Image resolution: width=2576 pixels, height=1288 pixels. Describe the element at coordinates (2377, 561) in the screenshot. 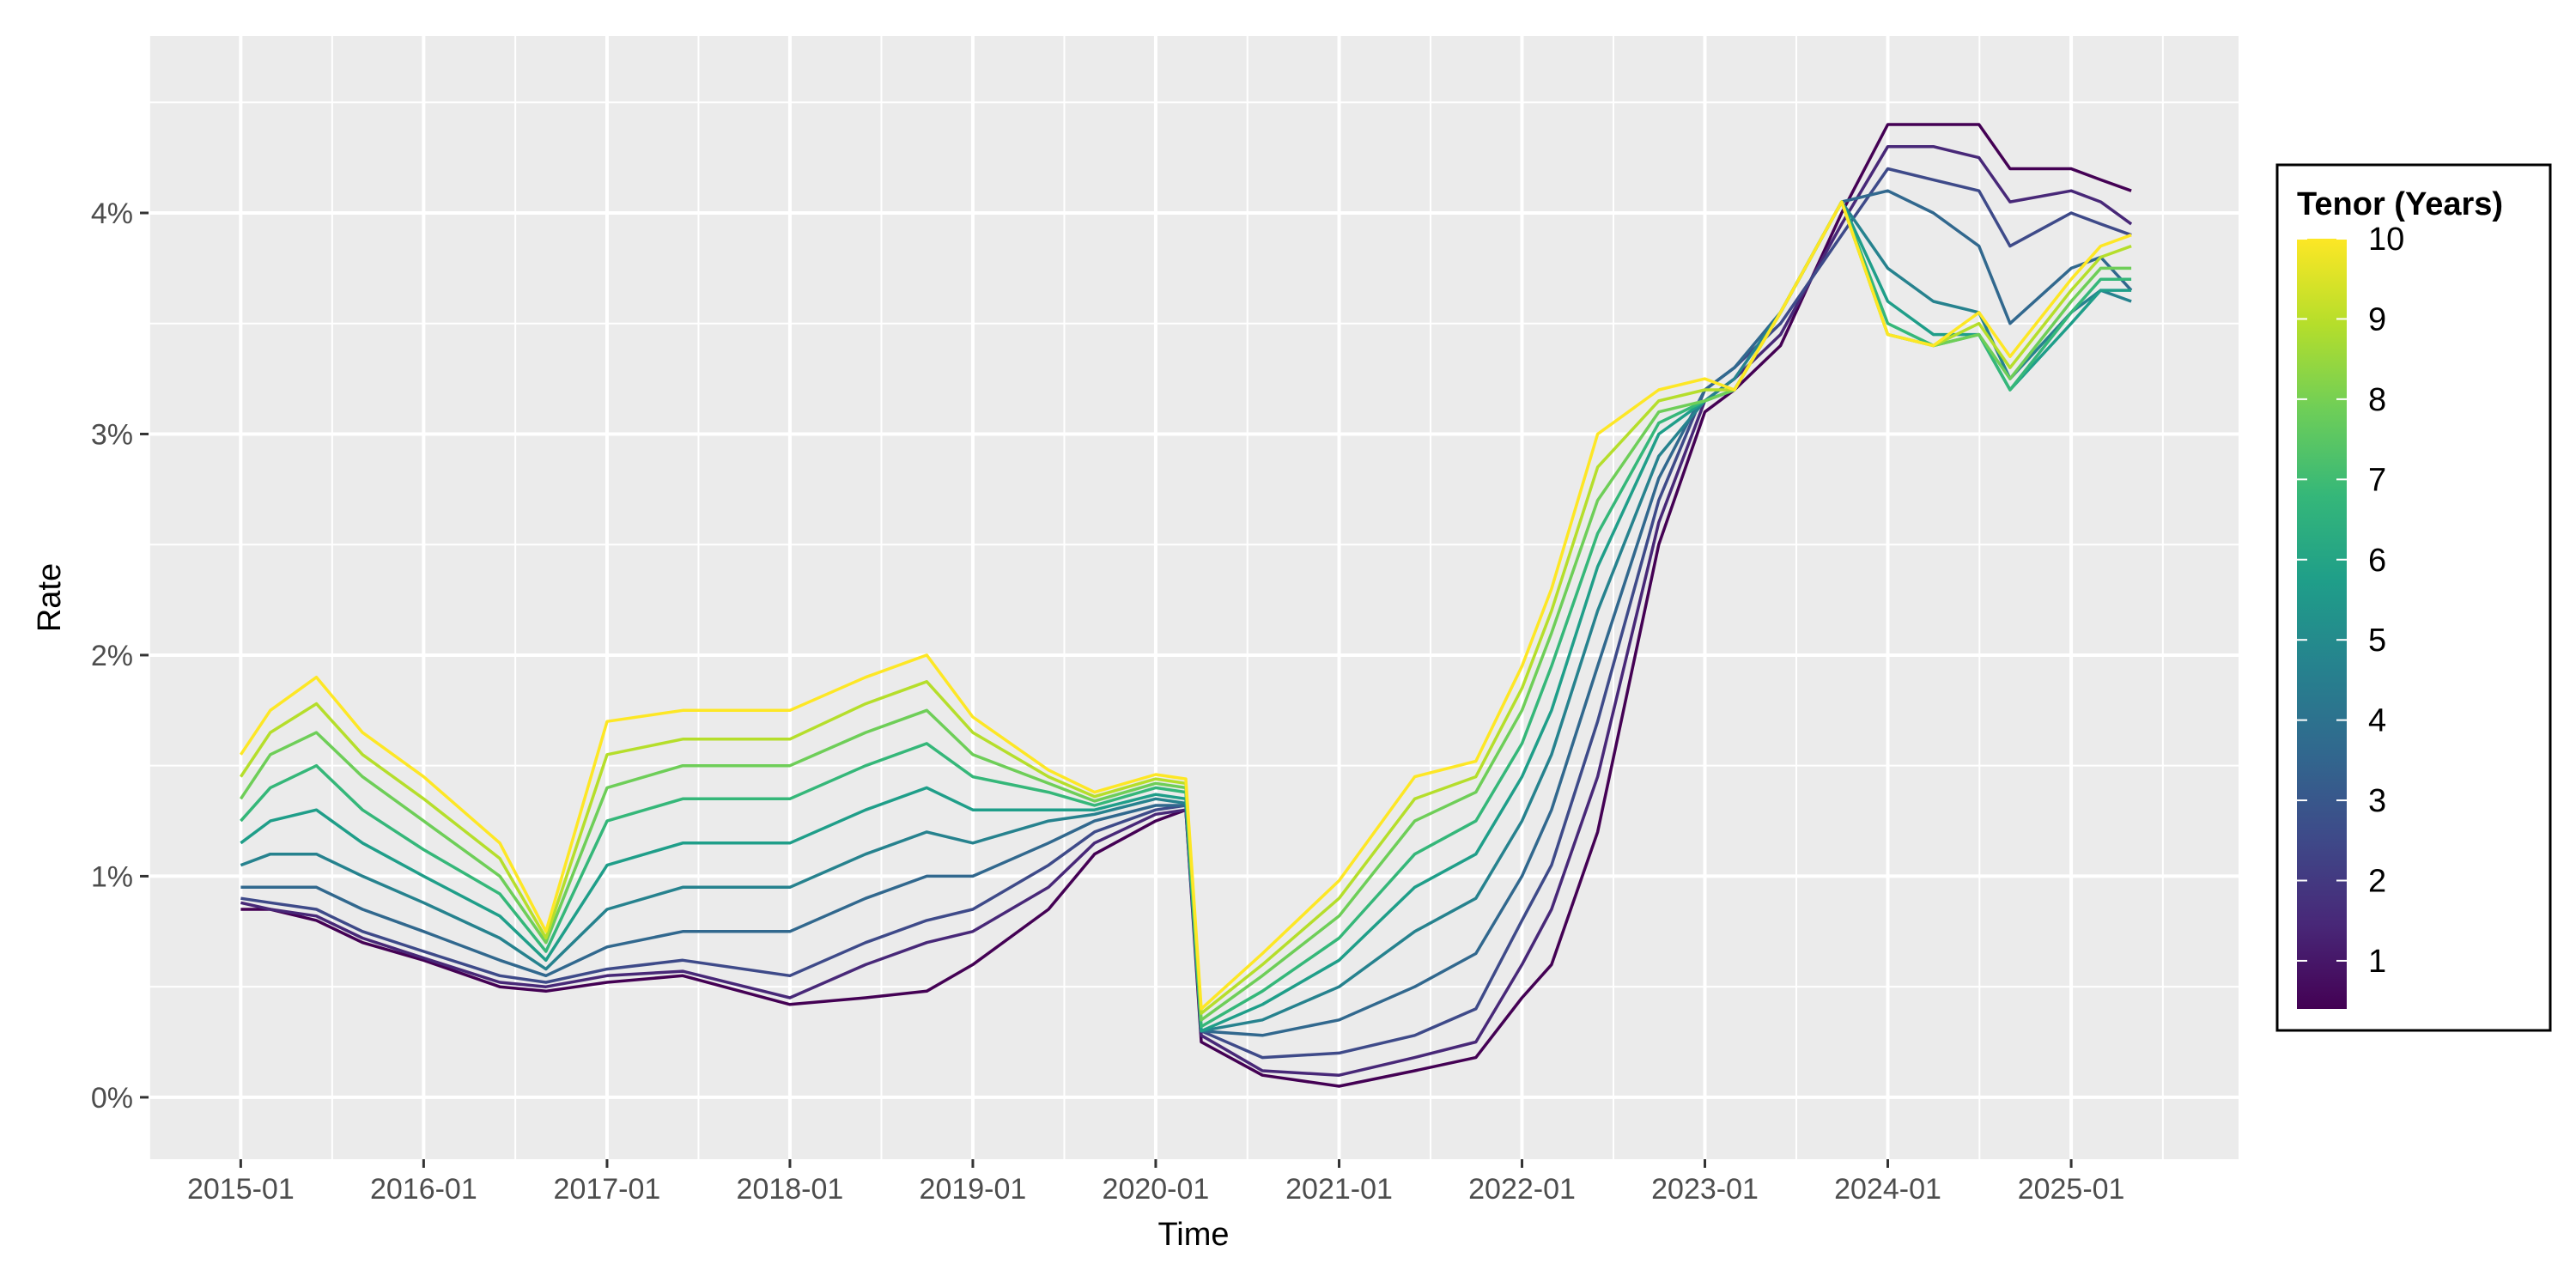

I see `legend-label: 6` at that location.